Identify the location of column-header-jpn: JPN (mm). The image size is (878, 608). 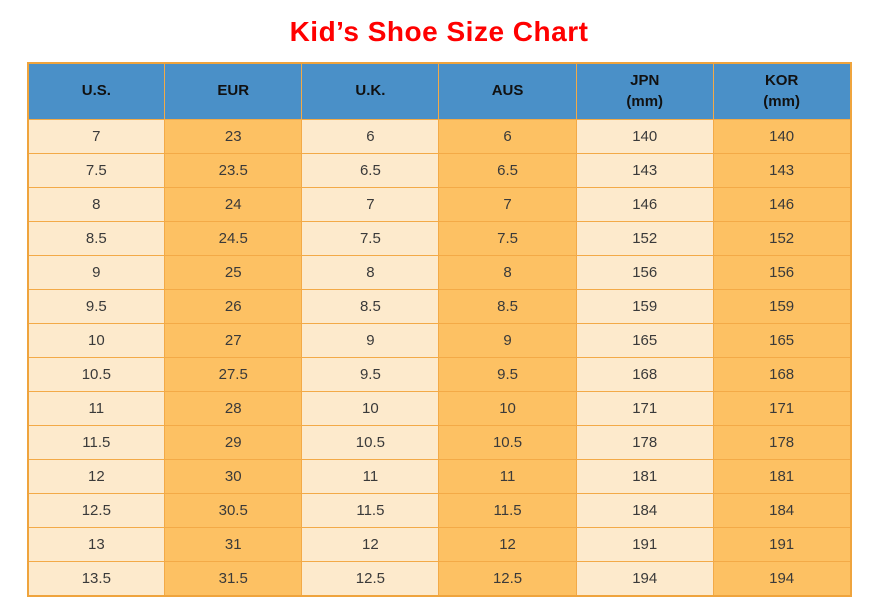
(644, 91).